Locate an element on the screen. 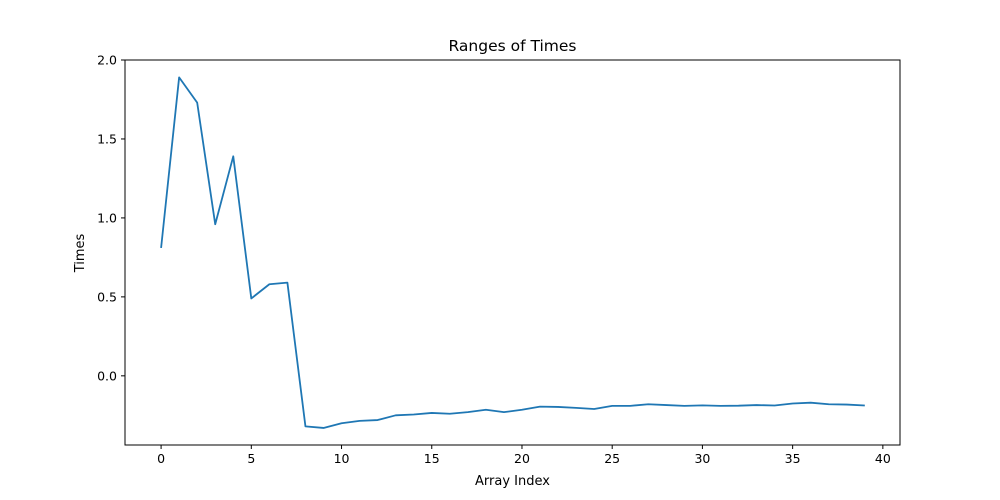 The height and width of the screenshot is (500, 1000). chart-title: Ranges of Times is located at coordinates (512, 46).